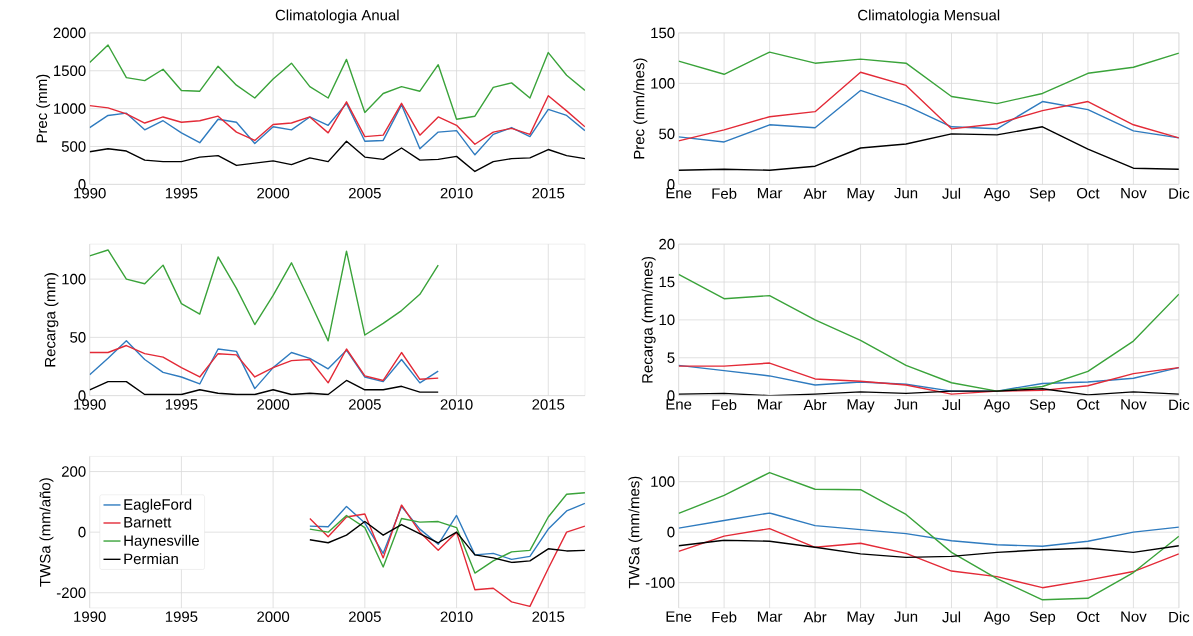 This screenshot has height=636, width=1193. Describe the element at coordinates (671, 358) in the screenshot. I see `y-tick-label: 5` at that location.